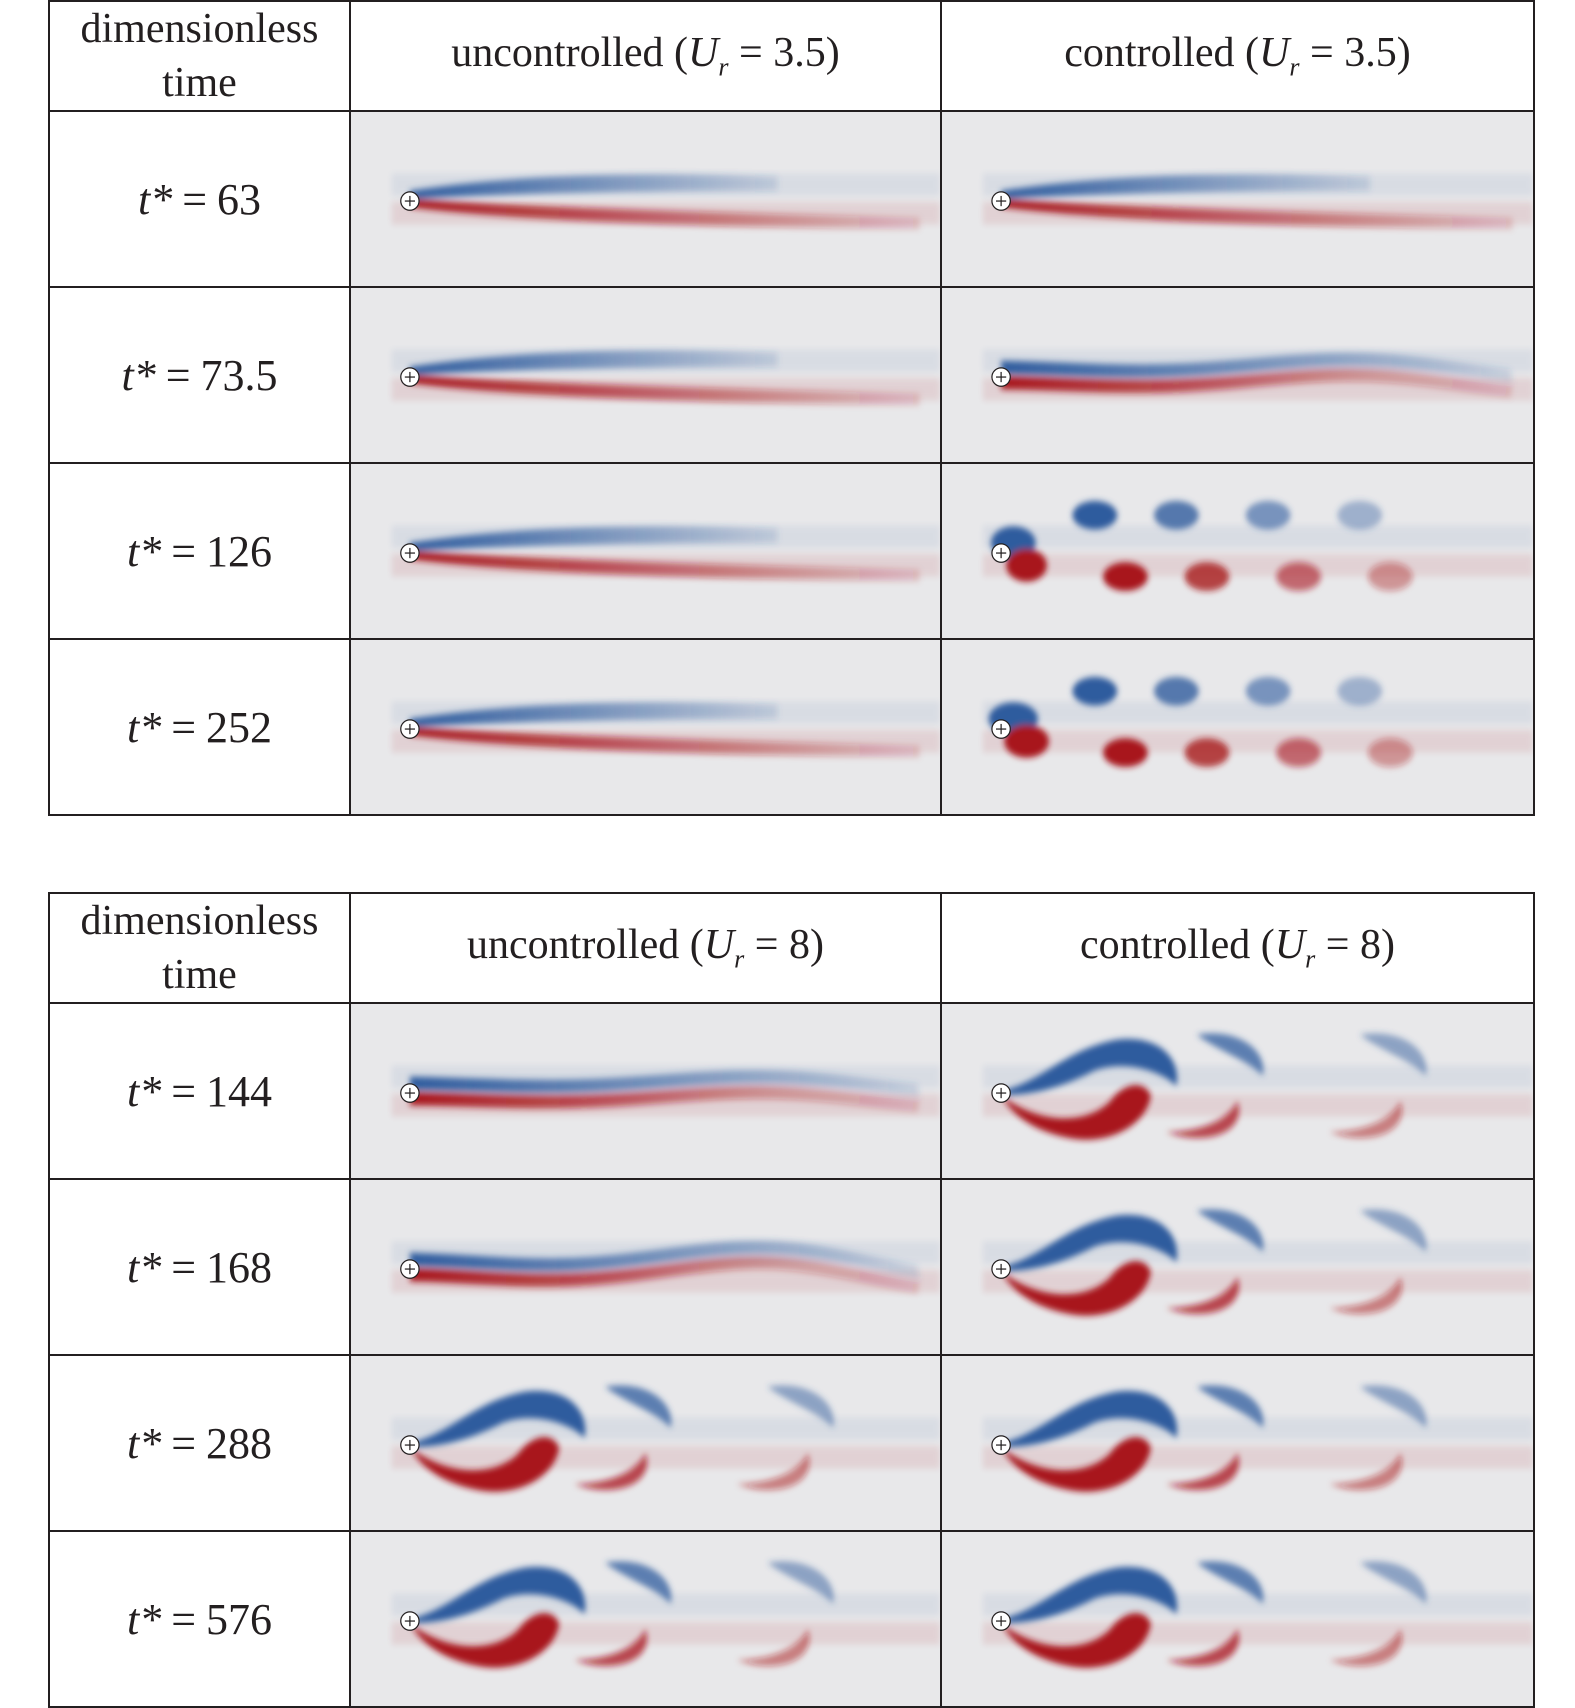 This screenshot has width=1575, height=1708. What do you see at coordinates (1355, 945) in the screenshot?
I see `header-controlled-suffix: = 8)` at bounding box center [1355, 945].